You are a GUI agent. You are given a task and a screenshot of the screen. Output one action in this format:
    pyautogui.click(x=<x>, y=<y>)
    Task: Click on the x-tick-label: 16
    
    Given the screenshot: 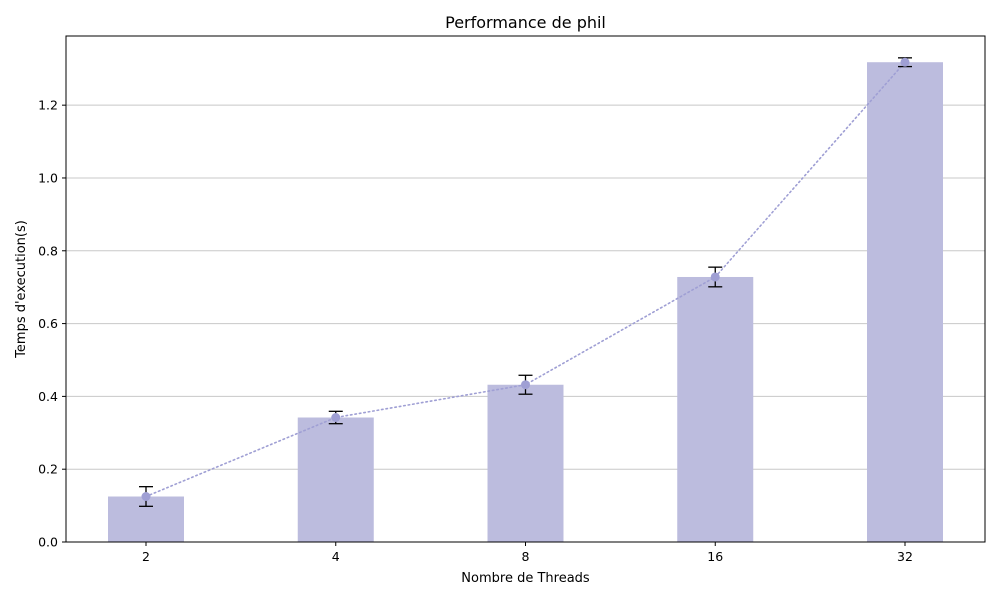 What is the action you would take?
    pyautogui.click(x=715, y=556)
    